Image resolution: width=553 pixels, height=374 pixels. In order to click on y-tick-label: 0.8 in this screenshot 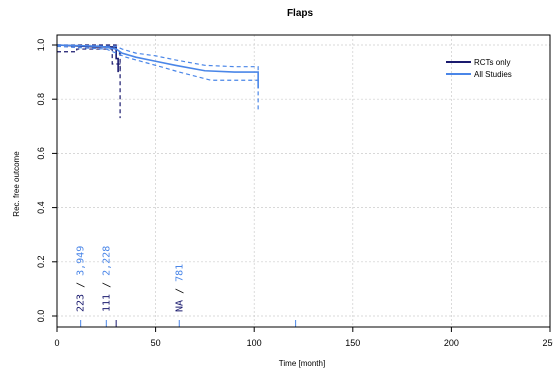, I will do `click(41, 99)`.